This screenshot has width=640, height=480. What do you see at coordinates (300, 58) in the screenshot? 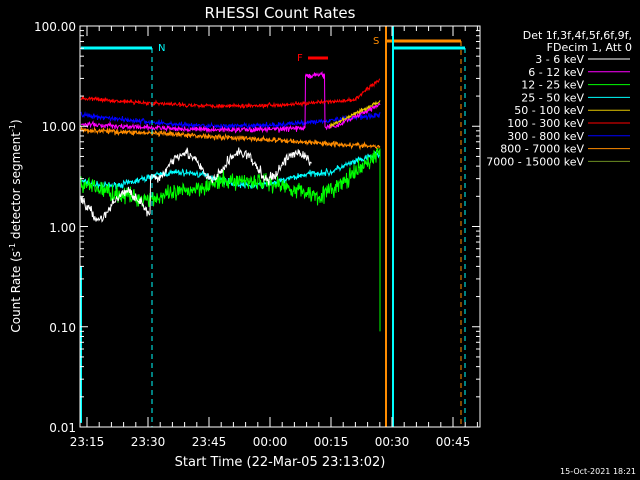
I see `annotation-label: F` at bounding box center [300, 58].